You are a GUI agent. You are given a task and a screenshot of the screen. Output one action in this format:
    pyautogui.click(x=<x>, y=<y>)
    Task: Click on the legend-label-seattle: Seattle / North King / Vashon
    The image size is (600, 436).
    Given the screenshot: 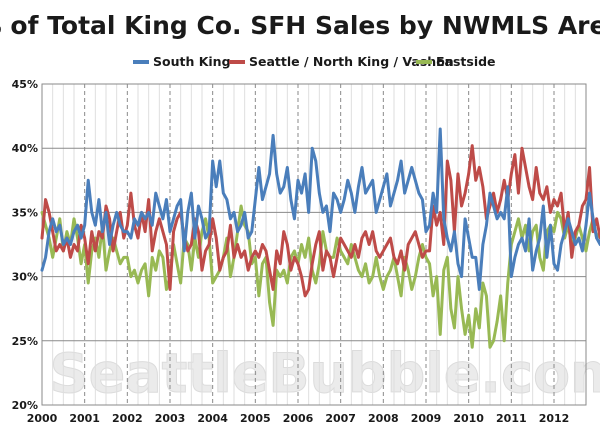 What is the action you would take?
    pyautogui.click(x=351, y=61)
    